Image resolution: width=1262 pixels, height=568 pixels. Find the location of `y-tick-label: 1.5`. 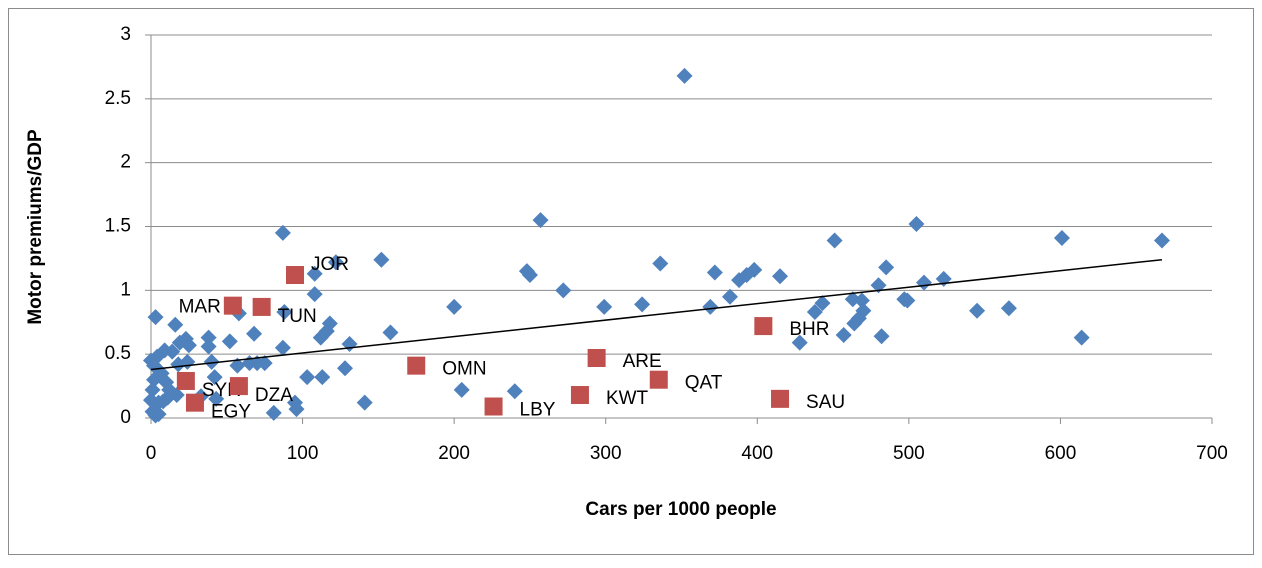

y-tick-label: 1.5 is located at coordinates (118, 226).